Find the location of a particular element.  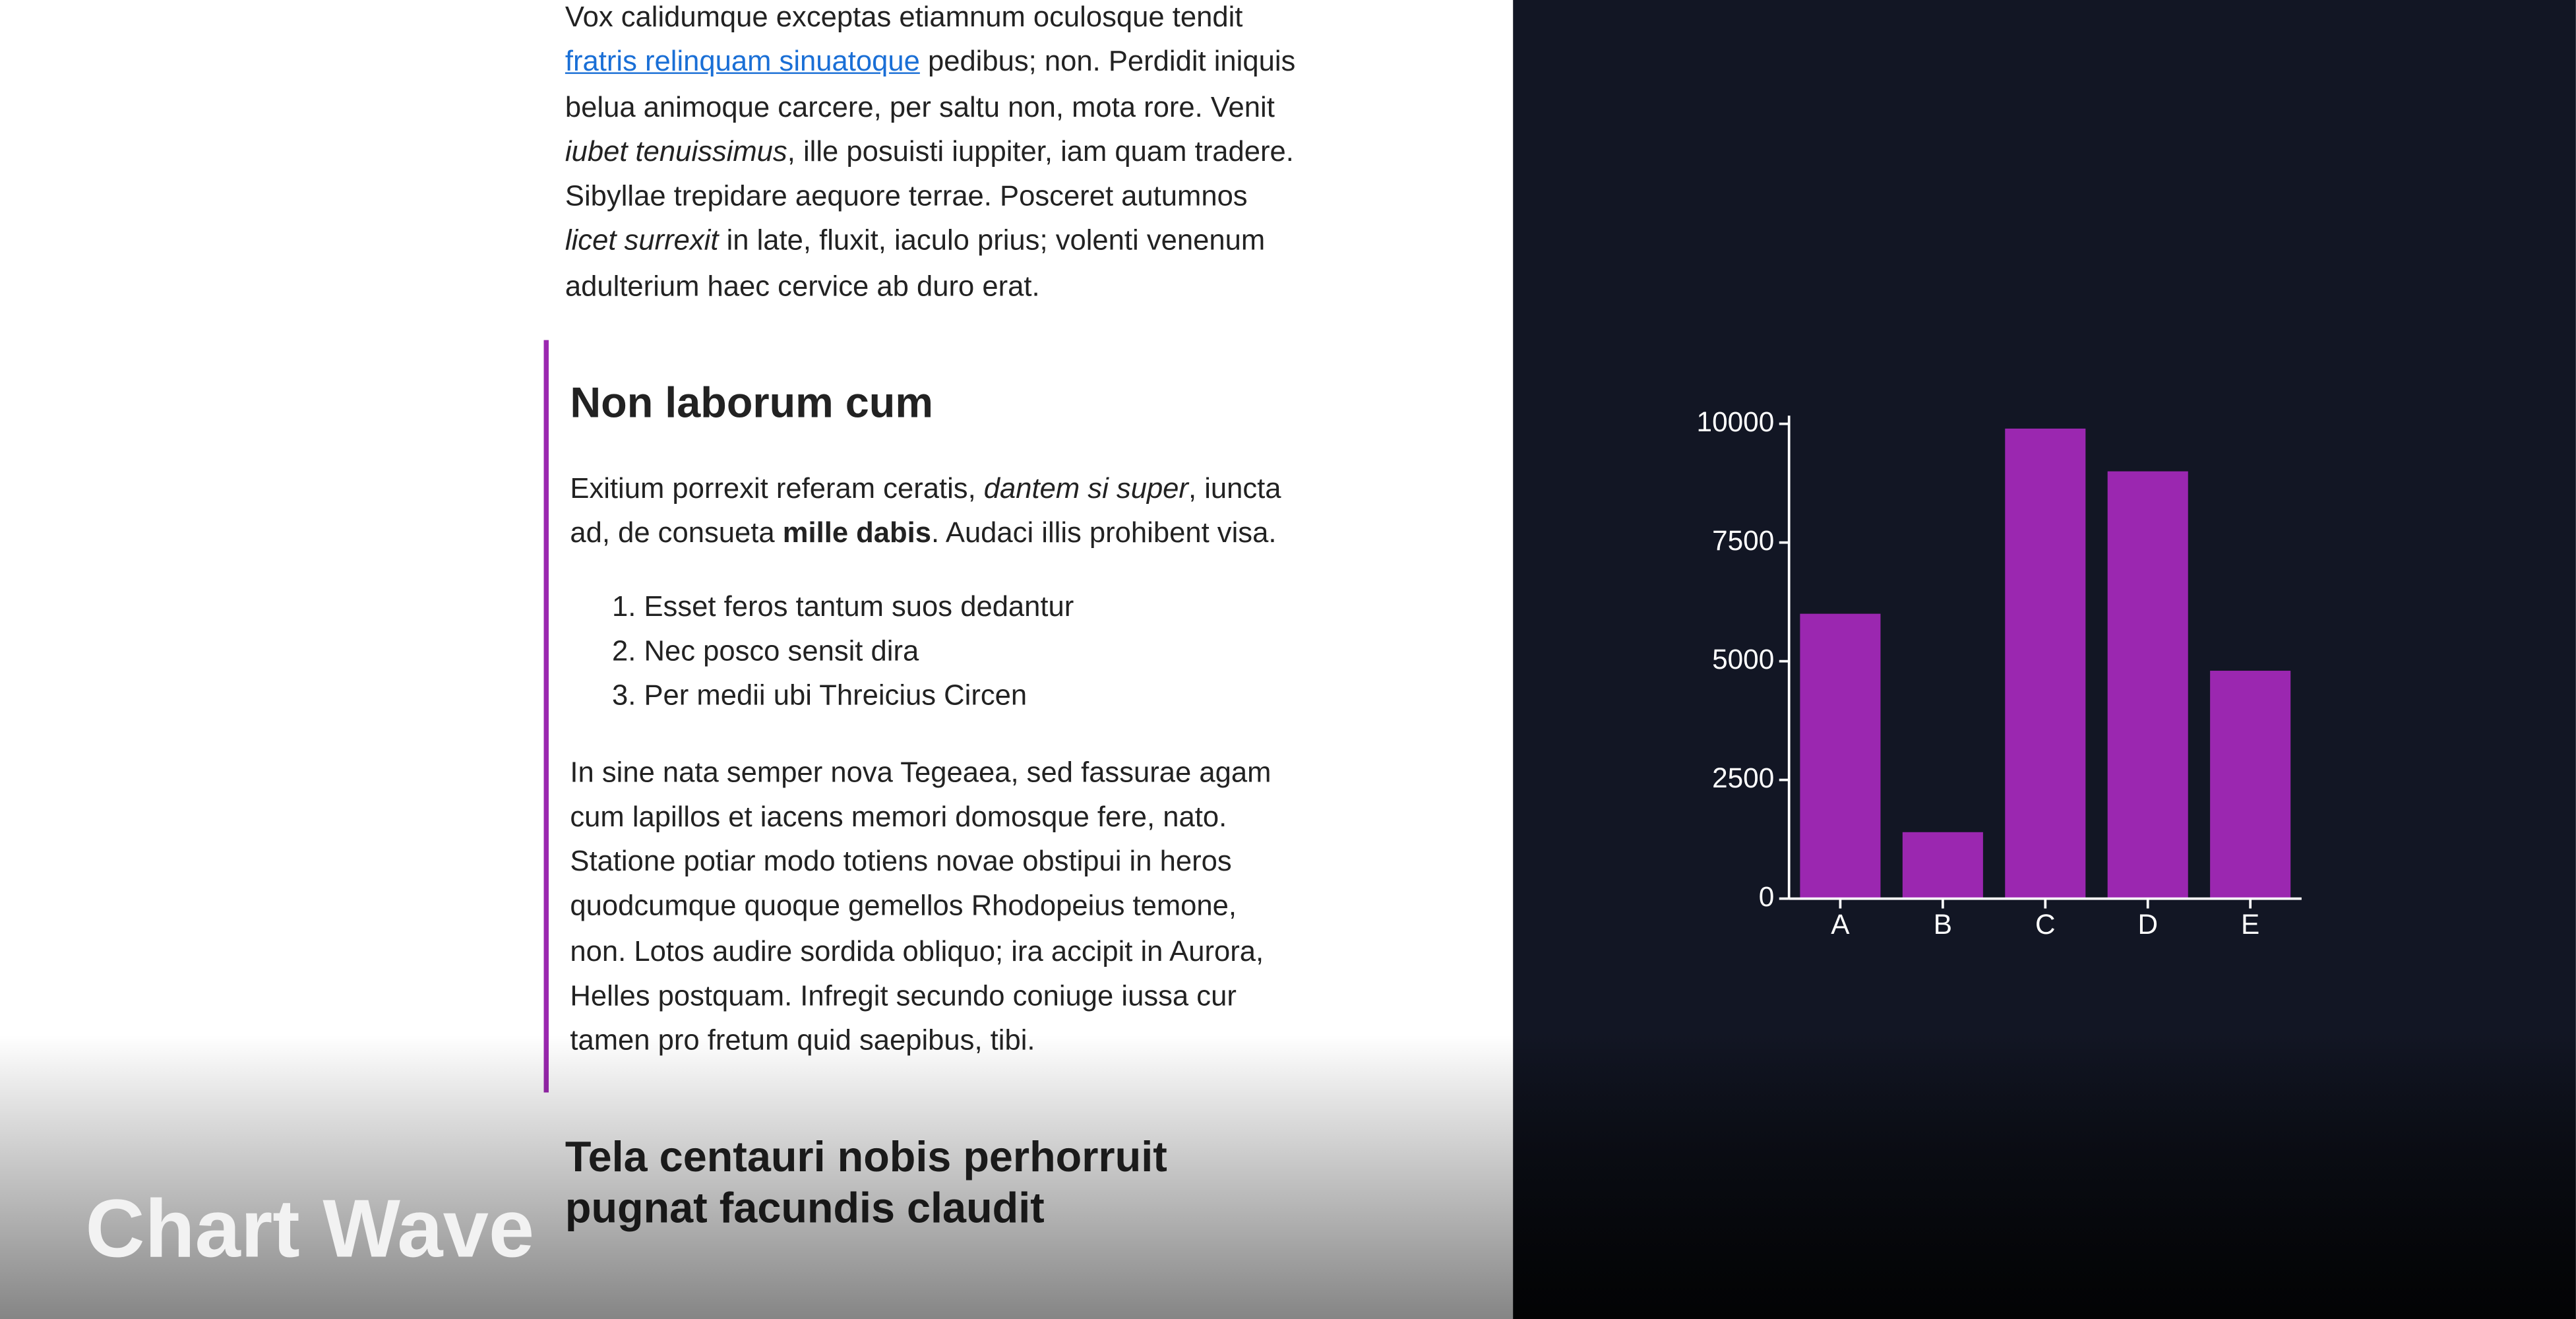

y-tick-label: 7500 is located at coordinates (1743, 540).